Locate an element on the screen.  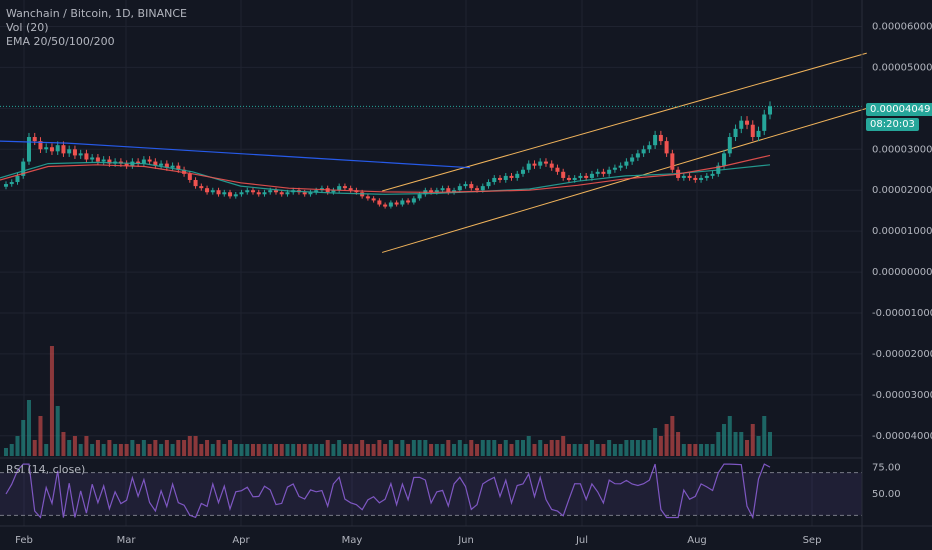
price-tick-label: -0.00003000 is located at coordinates (902, 395).